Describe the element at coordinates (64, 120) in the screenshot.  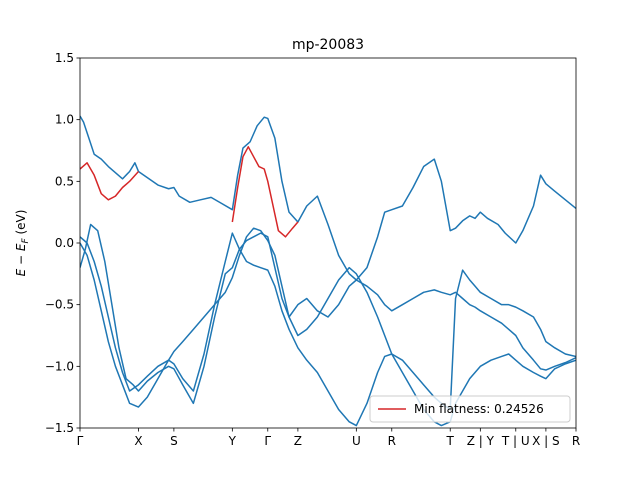
I see `y-tick-label: 1.0` at that location.